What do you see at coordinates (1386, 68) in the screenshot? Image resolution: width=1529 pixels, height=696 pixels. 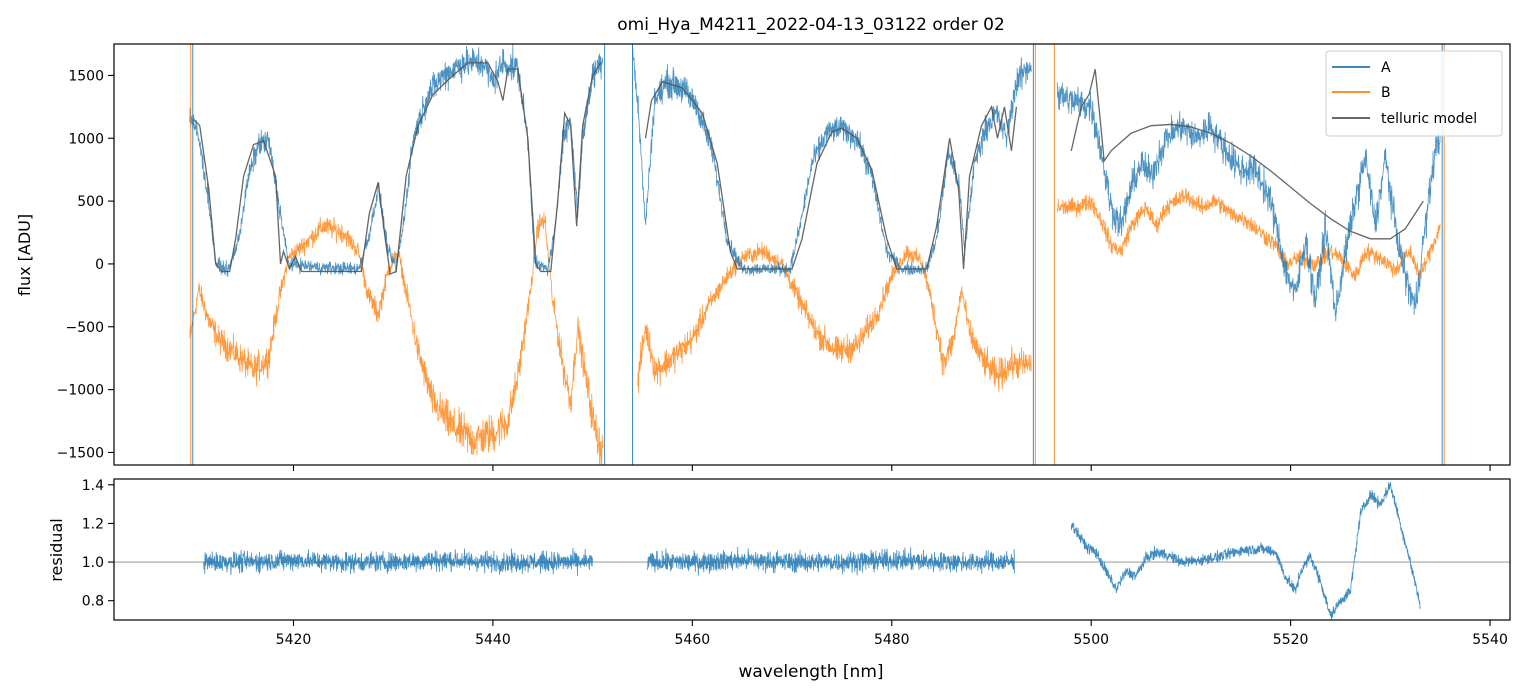 I see `legend-label-a: A` at bounding box center [1386, 68].